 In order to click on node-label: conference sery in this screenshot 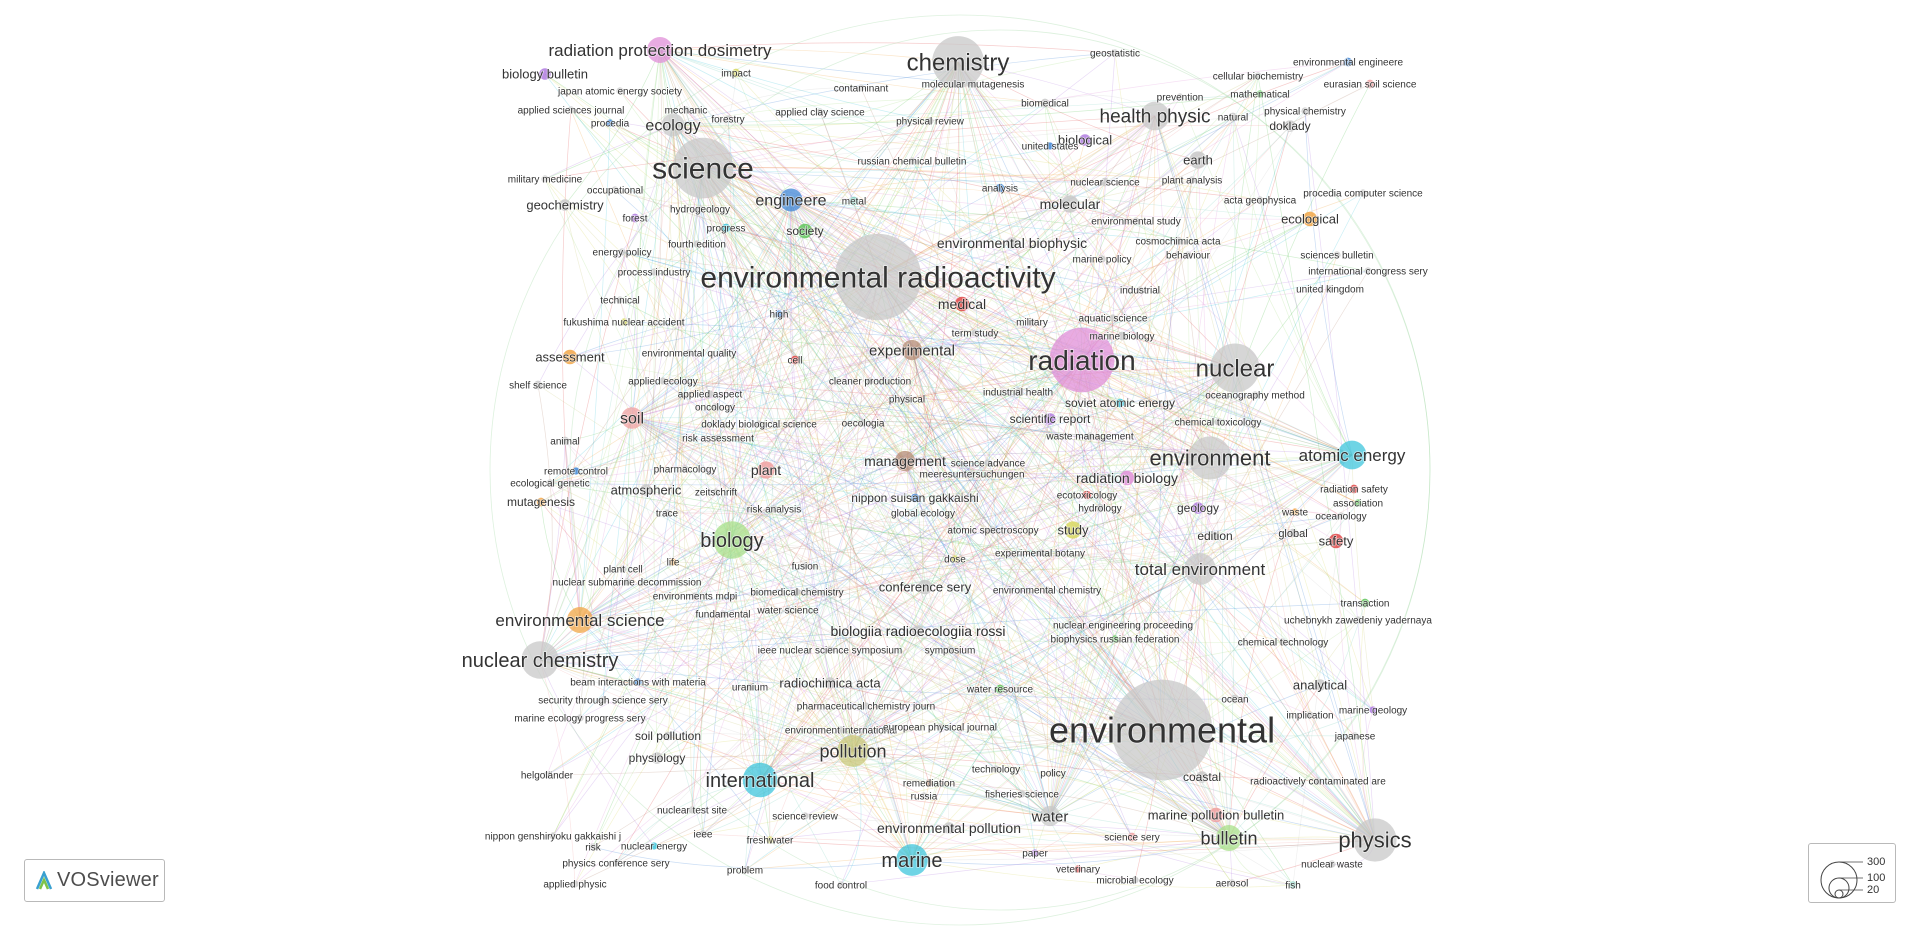, I will do `click(925, 587)`.